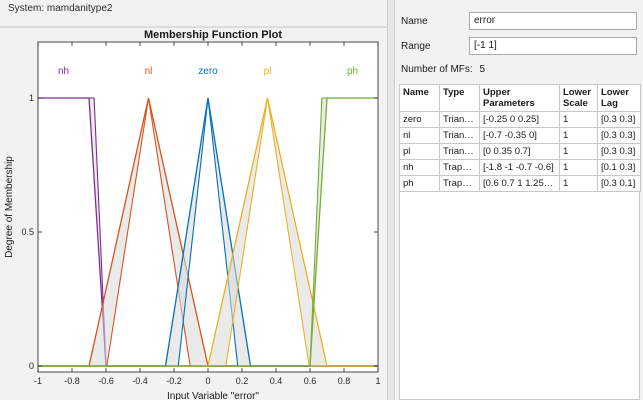 This screenshot has width=643, height=400. I want to click on cell-upper-params: [-0.25 0 0.25], so click(519, 119).